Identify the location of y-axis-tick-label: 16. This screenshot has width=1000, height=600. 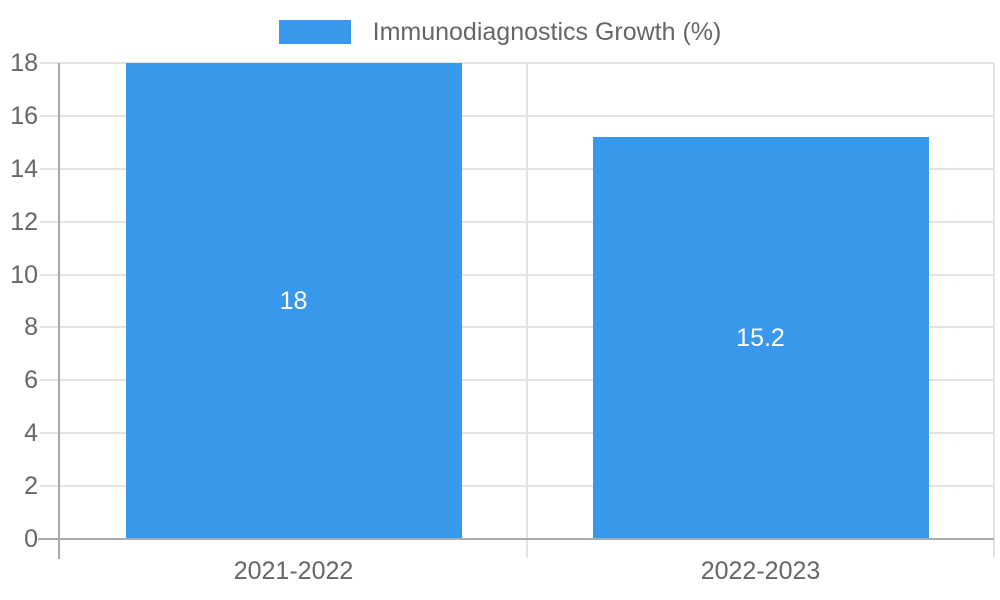
(24, 115).